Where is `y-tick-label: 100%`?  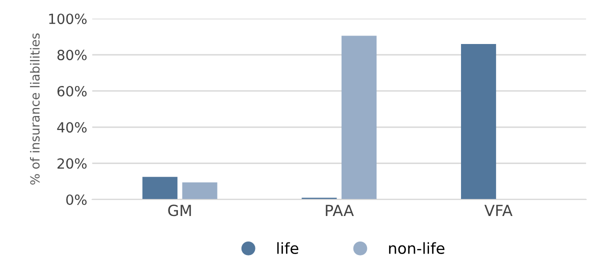
y-tick-label: 100% is located at coordinates (68, 19).